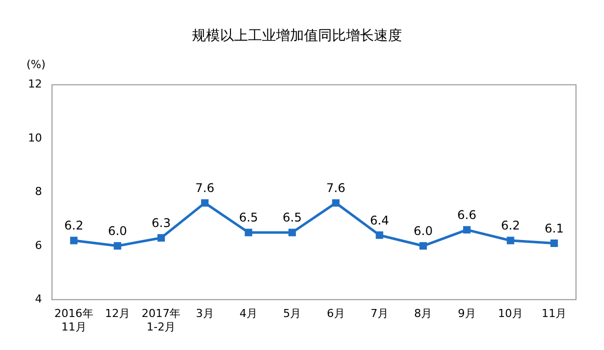  I want to click on x-tick-label: 4月, so click(249, 313).